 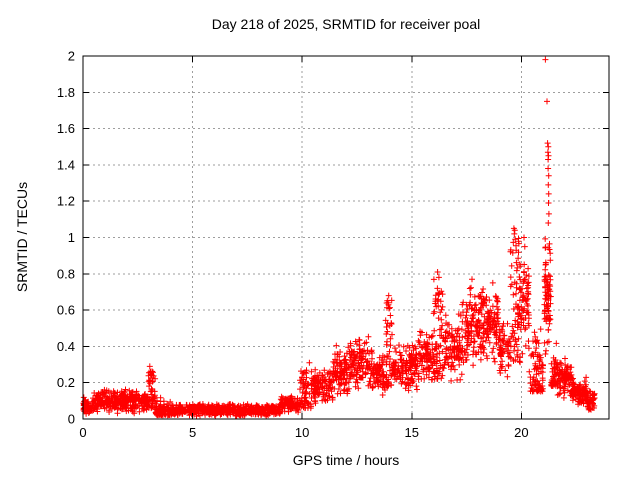 I want to click on y-tick-label: 1.8, so click(x=66, y=92).